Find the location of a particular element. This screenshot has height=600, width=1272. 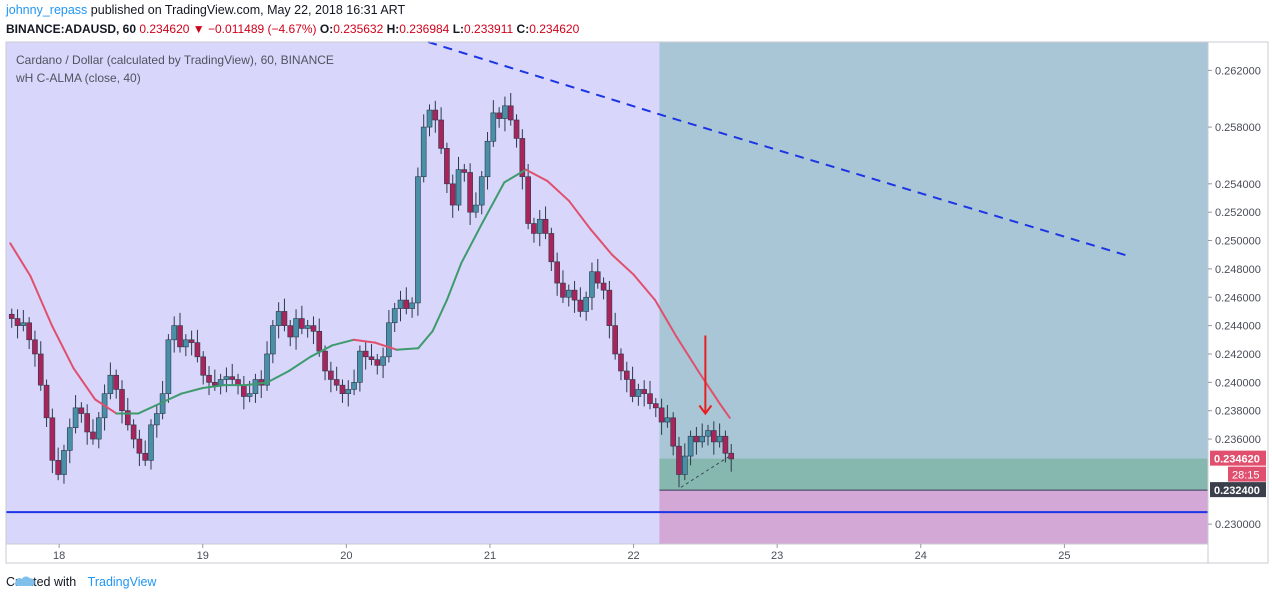

change-value: −0.011489 (−4.67%) is located at coordinates (262, 29).